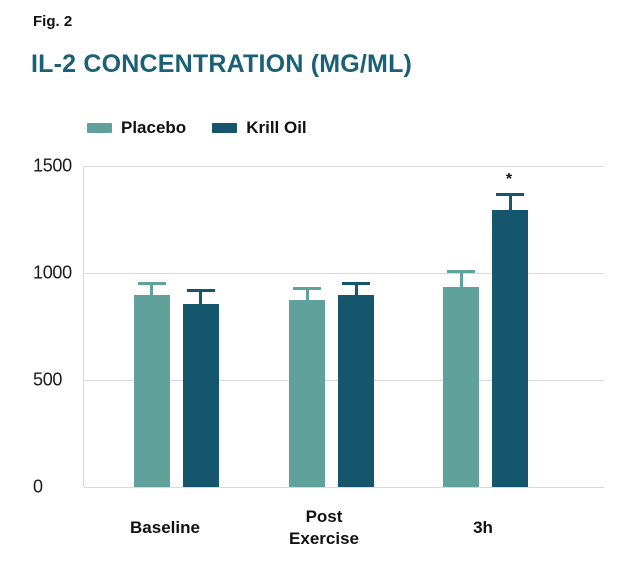 This screenshot has width=640, height=566. I want to click on chart-legend: Placebo Krill Oil, so click(197, 128).